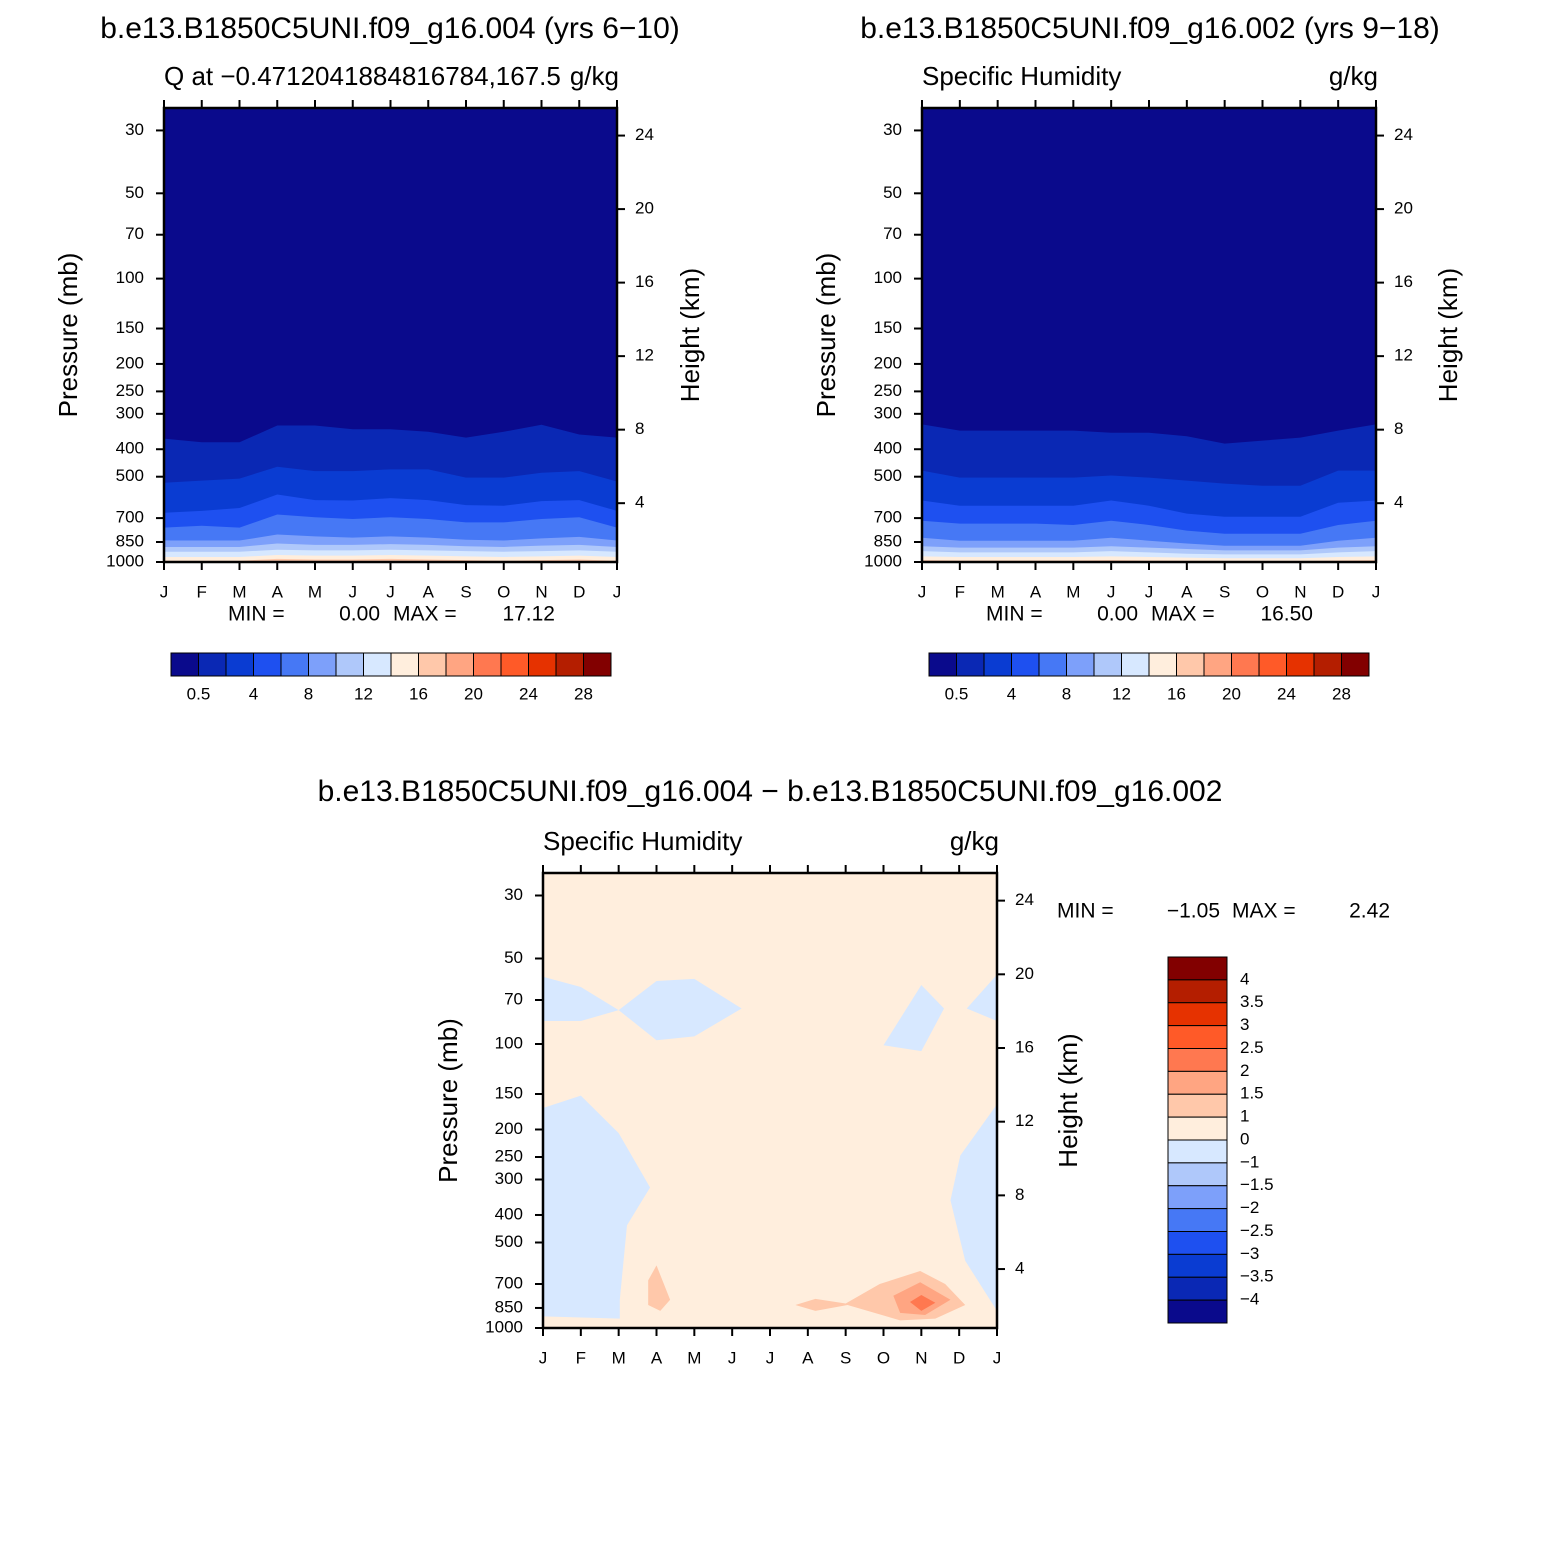 This screenshot has width=1541, height=1541. I want to click on colorbar-label: −2, so click(1249, 1207).